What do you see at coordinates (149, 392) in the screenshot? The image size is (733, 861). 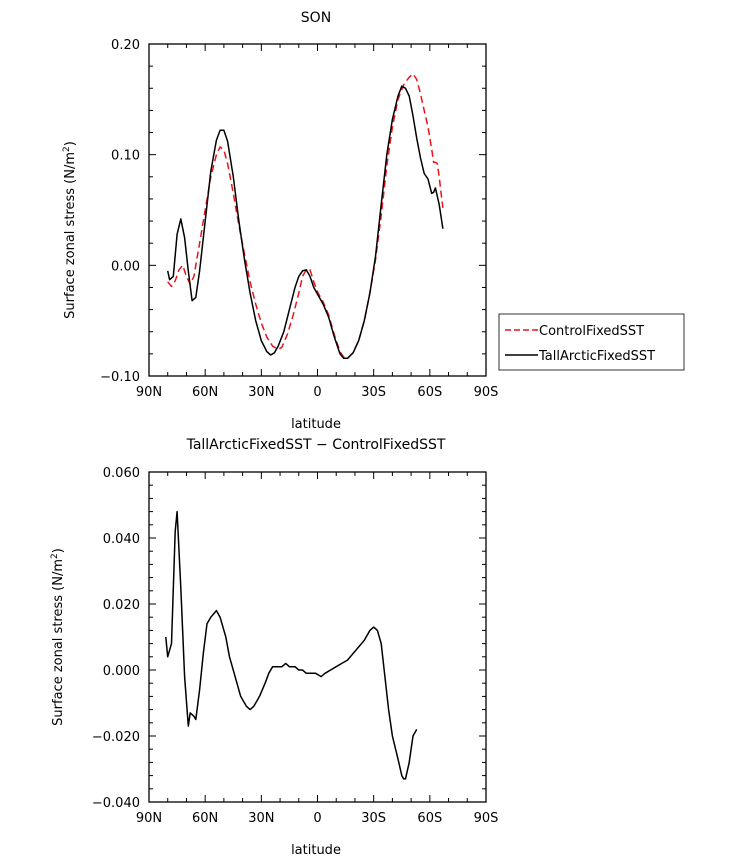 I see `top-x-tick-label: 90N` at bounding box center [149, 392].